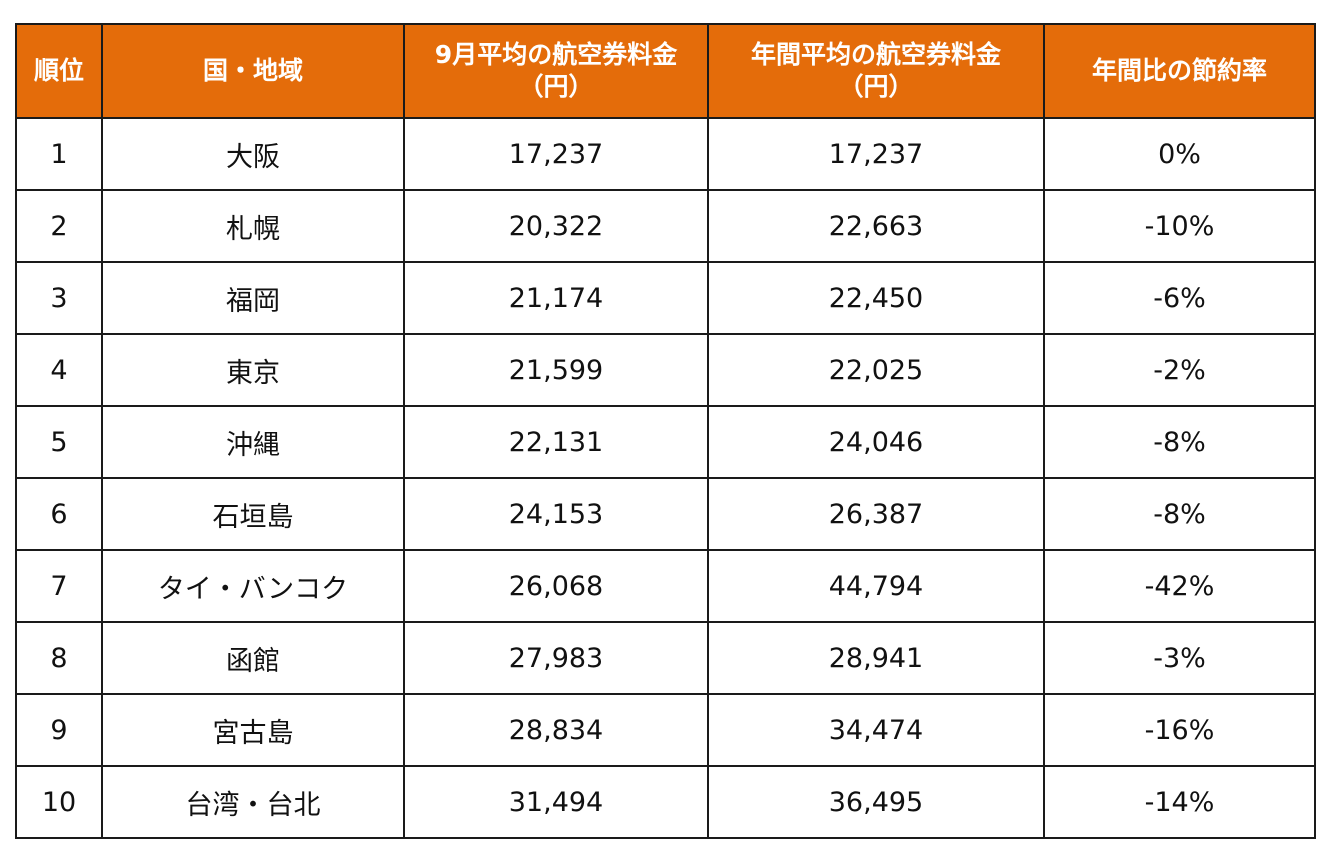 This screenshot has height=862, width=1336. What do you see at coordinates (59, 586) in the screenshot?
I see `cell-rank: 7` at bounding box center [59, 586].